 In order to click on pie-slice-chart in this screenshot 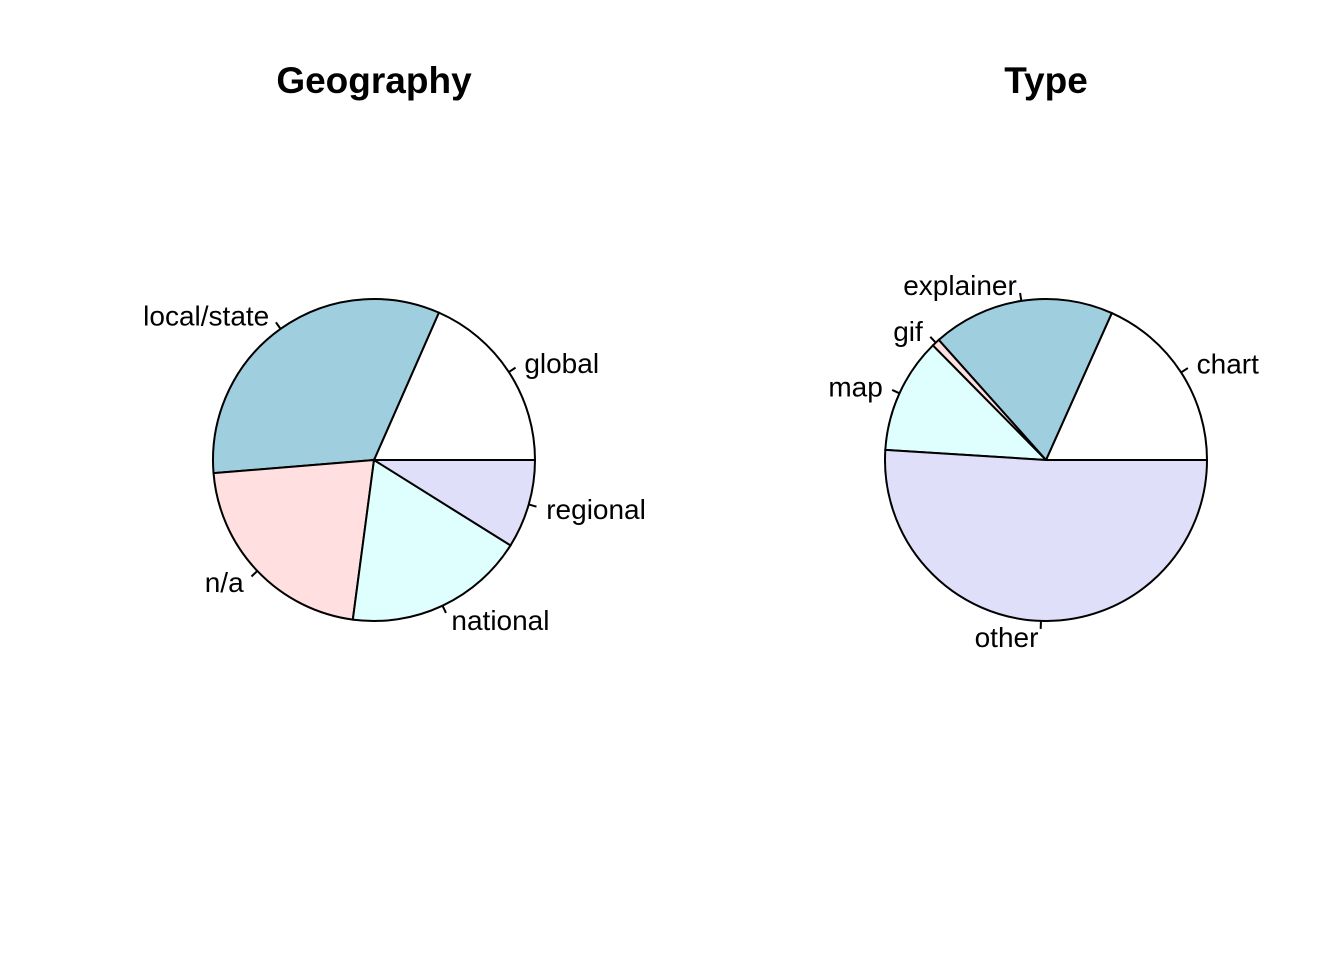, I will do `click(1126, 386)`.